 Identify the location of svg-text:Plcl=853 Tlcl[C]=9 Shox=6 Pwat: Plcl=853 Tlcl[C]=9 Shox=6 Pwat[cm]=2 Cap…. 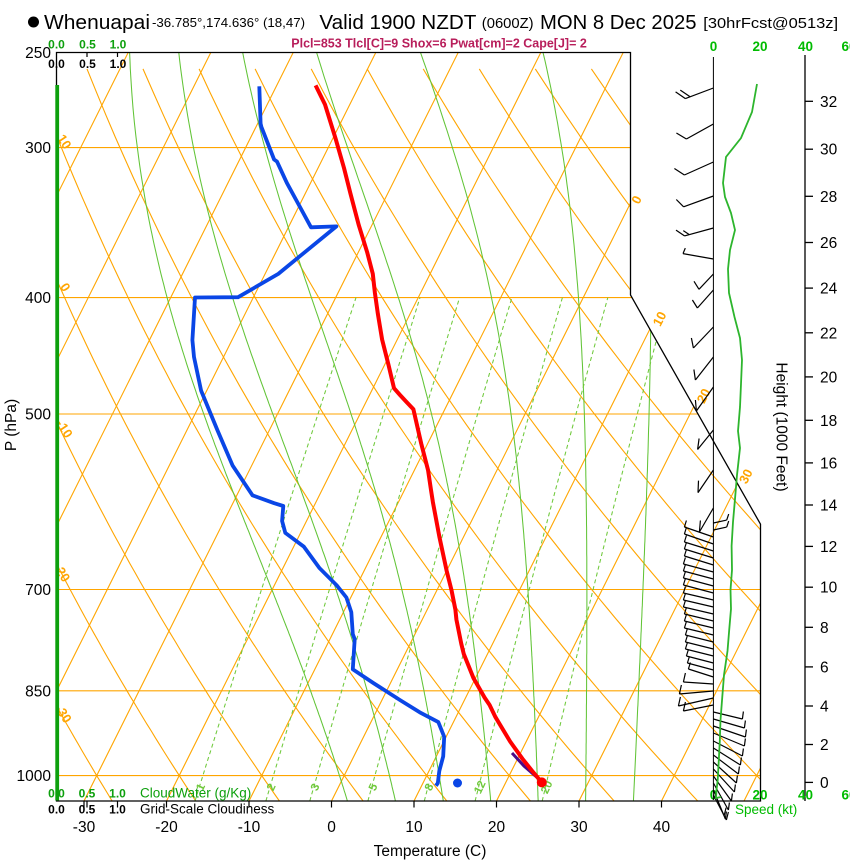
(439, 43).